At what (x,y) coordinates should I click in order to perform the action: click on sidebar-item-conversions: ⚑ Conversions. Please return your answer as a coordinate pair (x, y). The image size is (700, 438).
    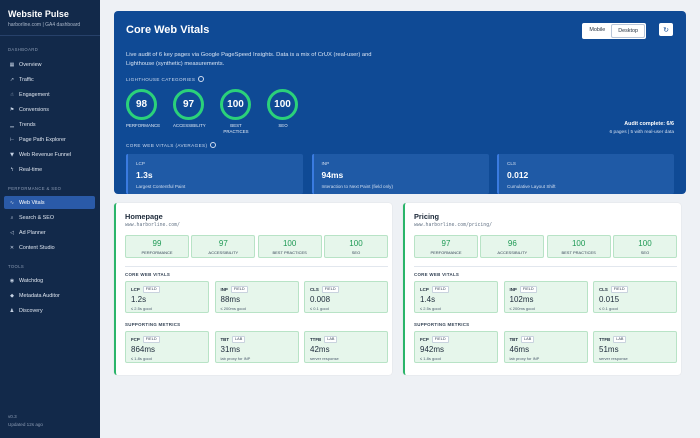
    Looking at the image, I should click on (49, 109).